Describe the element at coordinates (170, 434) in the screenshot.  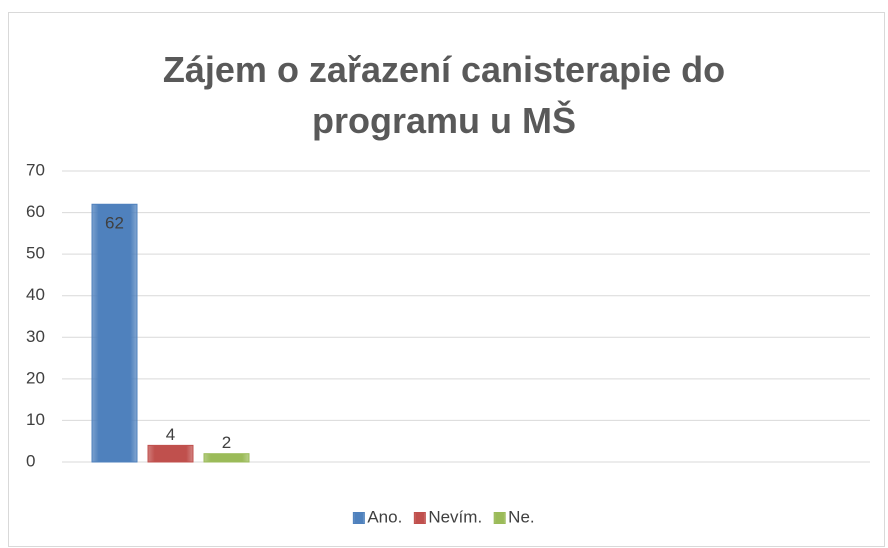
I see `data-label: 4` at that location.